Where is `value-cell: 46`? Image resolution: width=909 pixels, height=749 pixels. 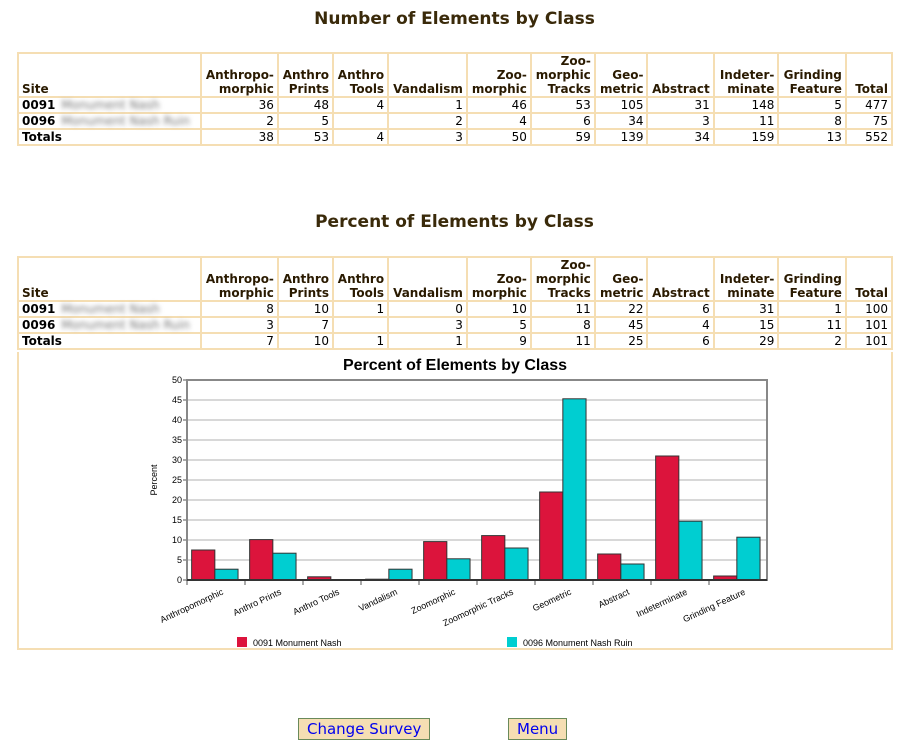 value-cell: 46 is located at coordinates (498, 105).